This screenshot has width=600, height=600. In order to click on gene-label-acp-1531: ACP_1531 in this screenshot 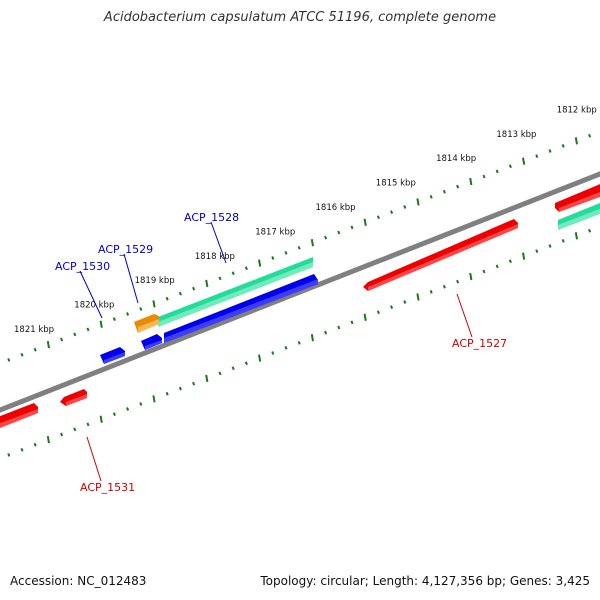, I will do `click(107, 487)`.